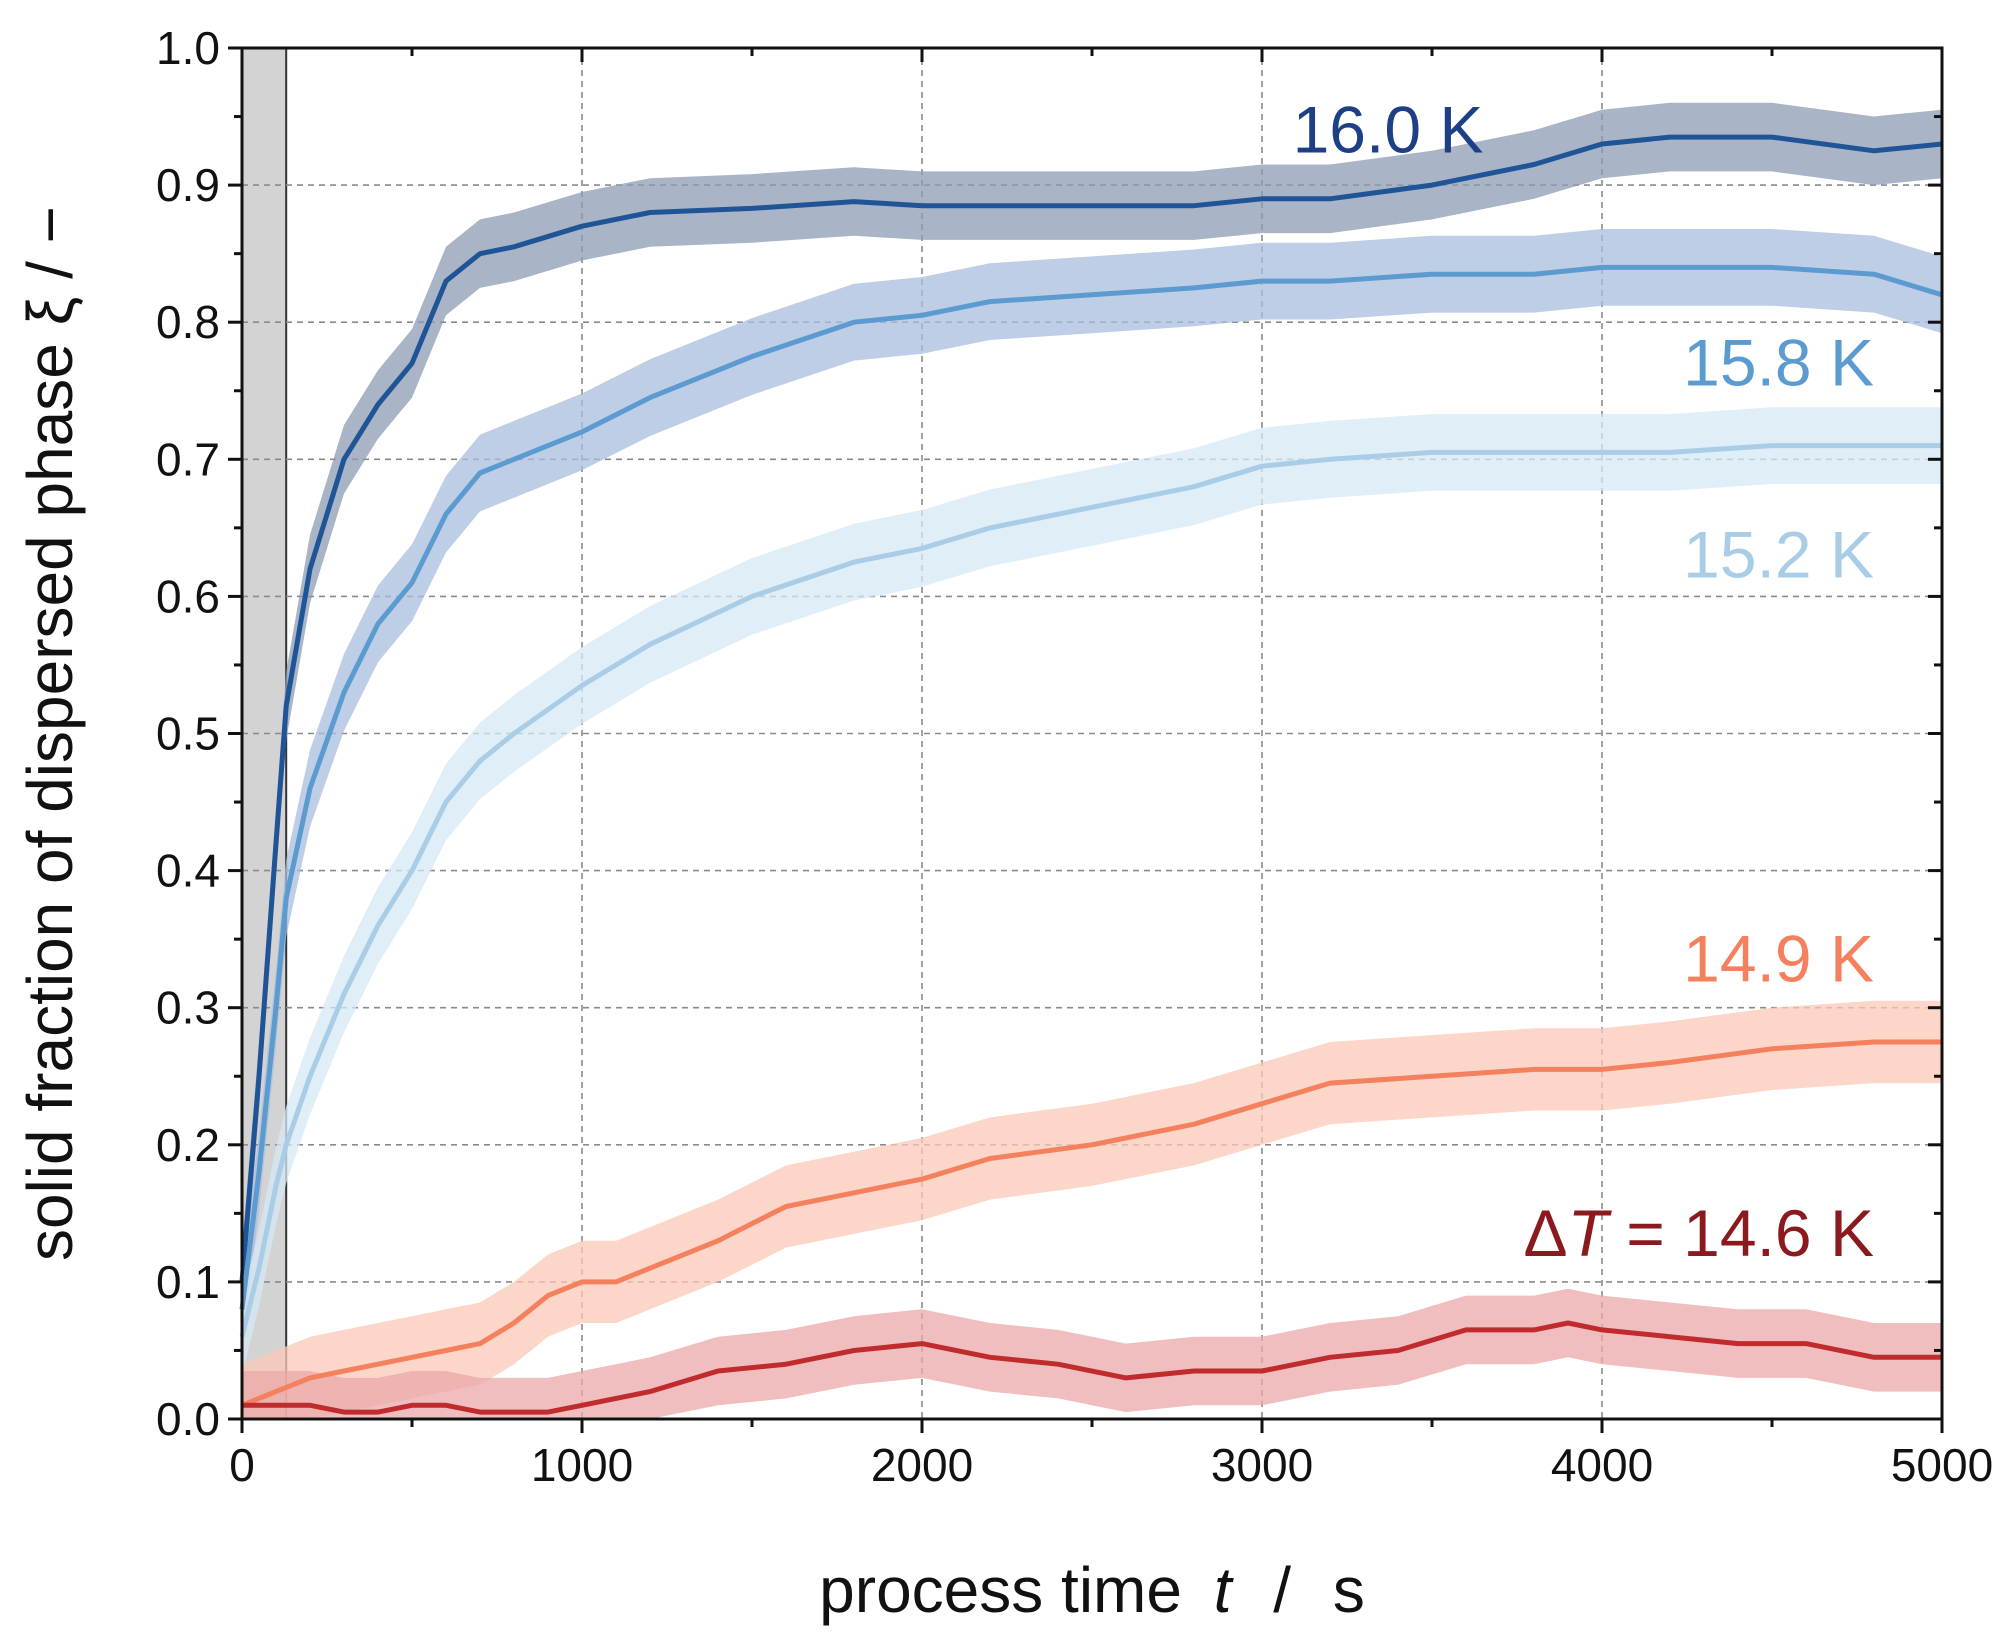 The image size is (2015, 1649). What do you see at coordinates (1262, 1465) in the screenshot?
I see `x-tick-label: 3000` at bounding box center [1262, 1465].